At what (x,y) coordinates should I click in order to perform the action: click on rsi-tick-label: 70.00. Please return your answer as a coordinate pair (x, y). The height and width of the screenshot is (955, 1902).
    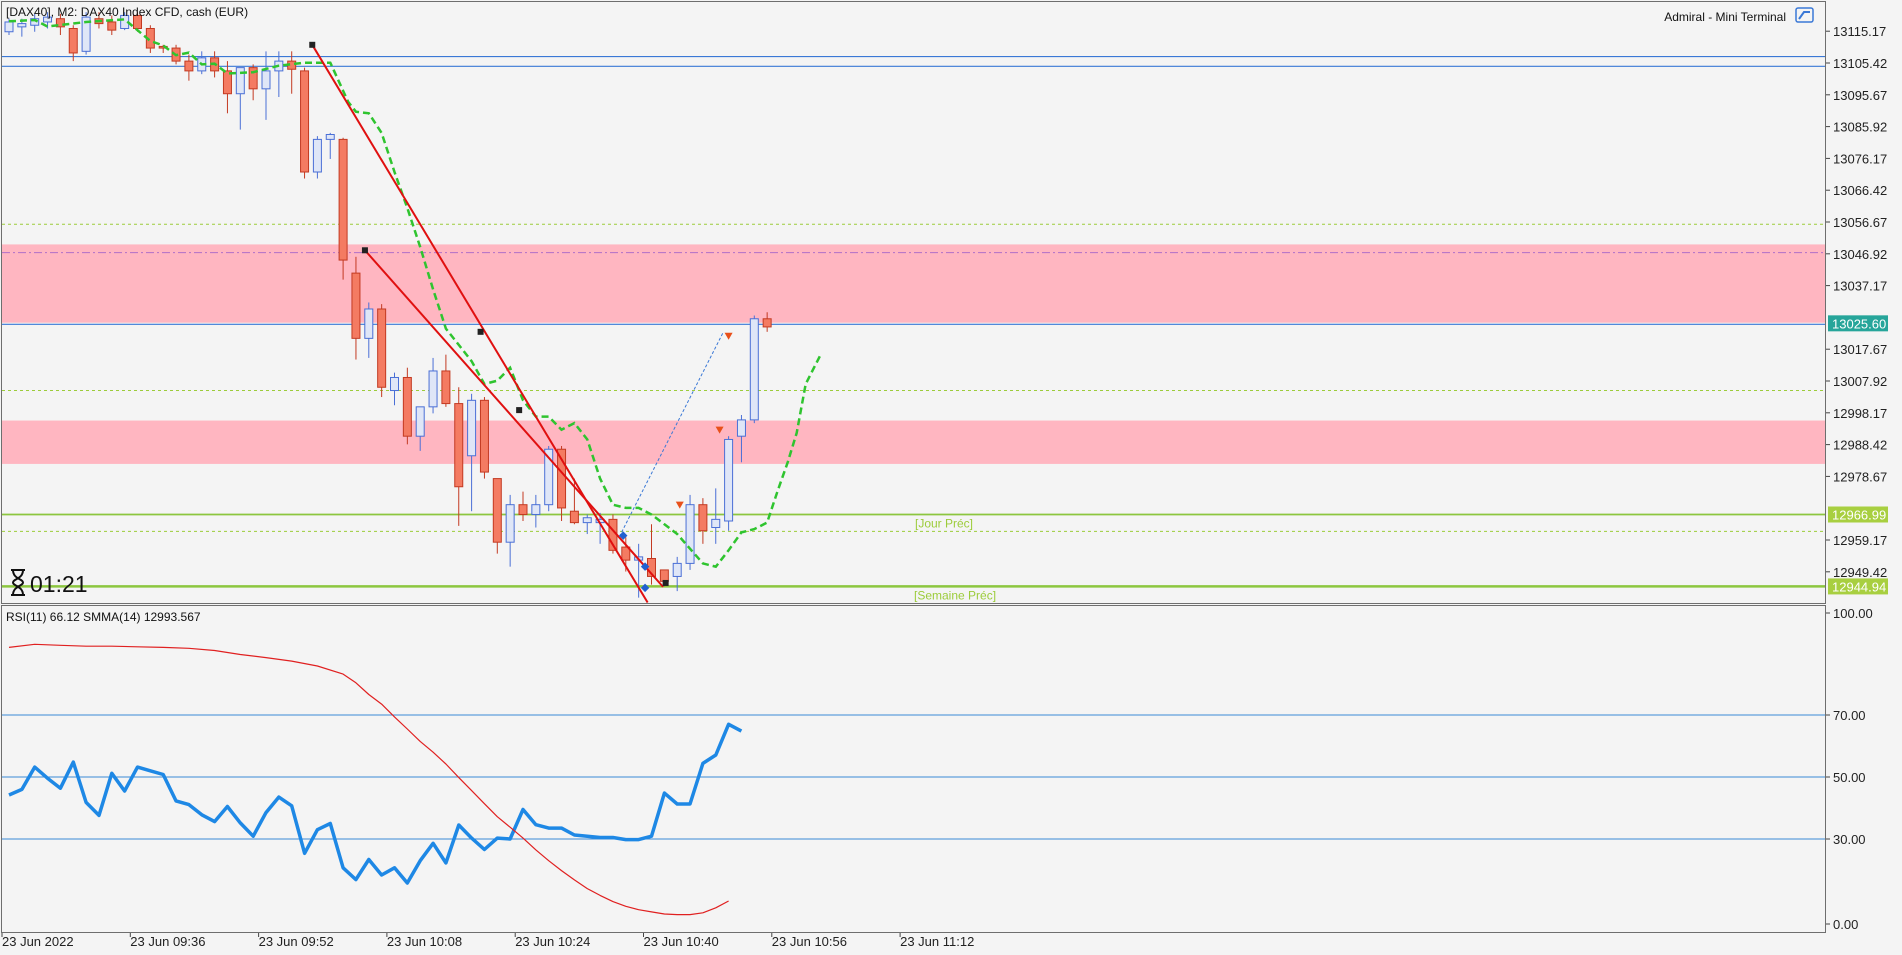
    Looking at the image, I should click on (1849, 715).